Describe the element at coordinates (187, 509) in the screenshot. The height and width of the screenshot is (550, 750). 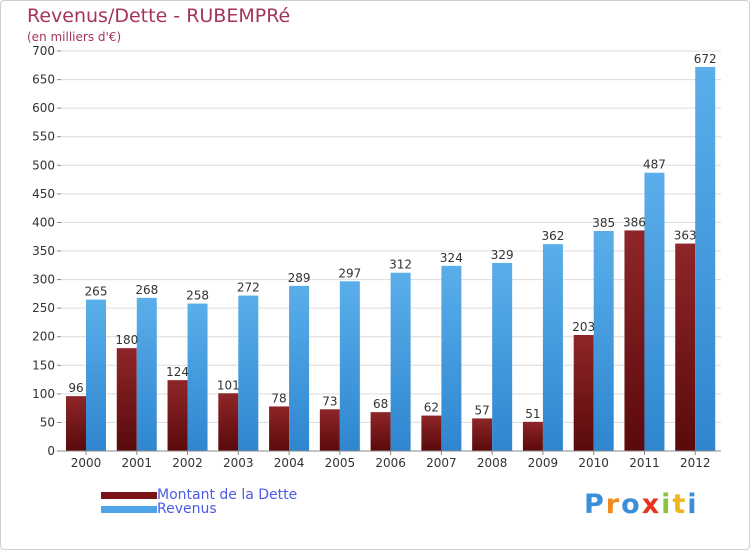
I see `legend-label-revenue: Revenus` at that location.